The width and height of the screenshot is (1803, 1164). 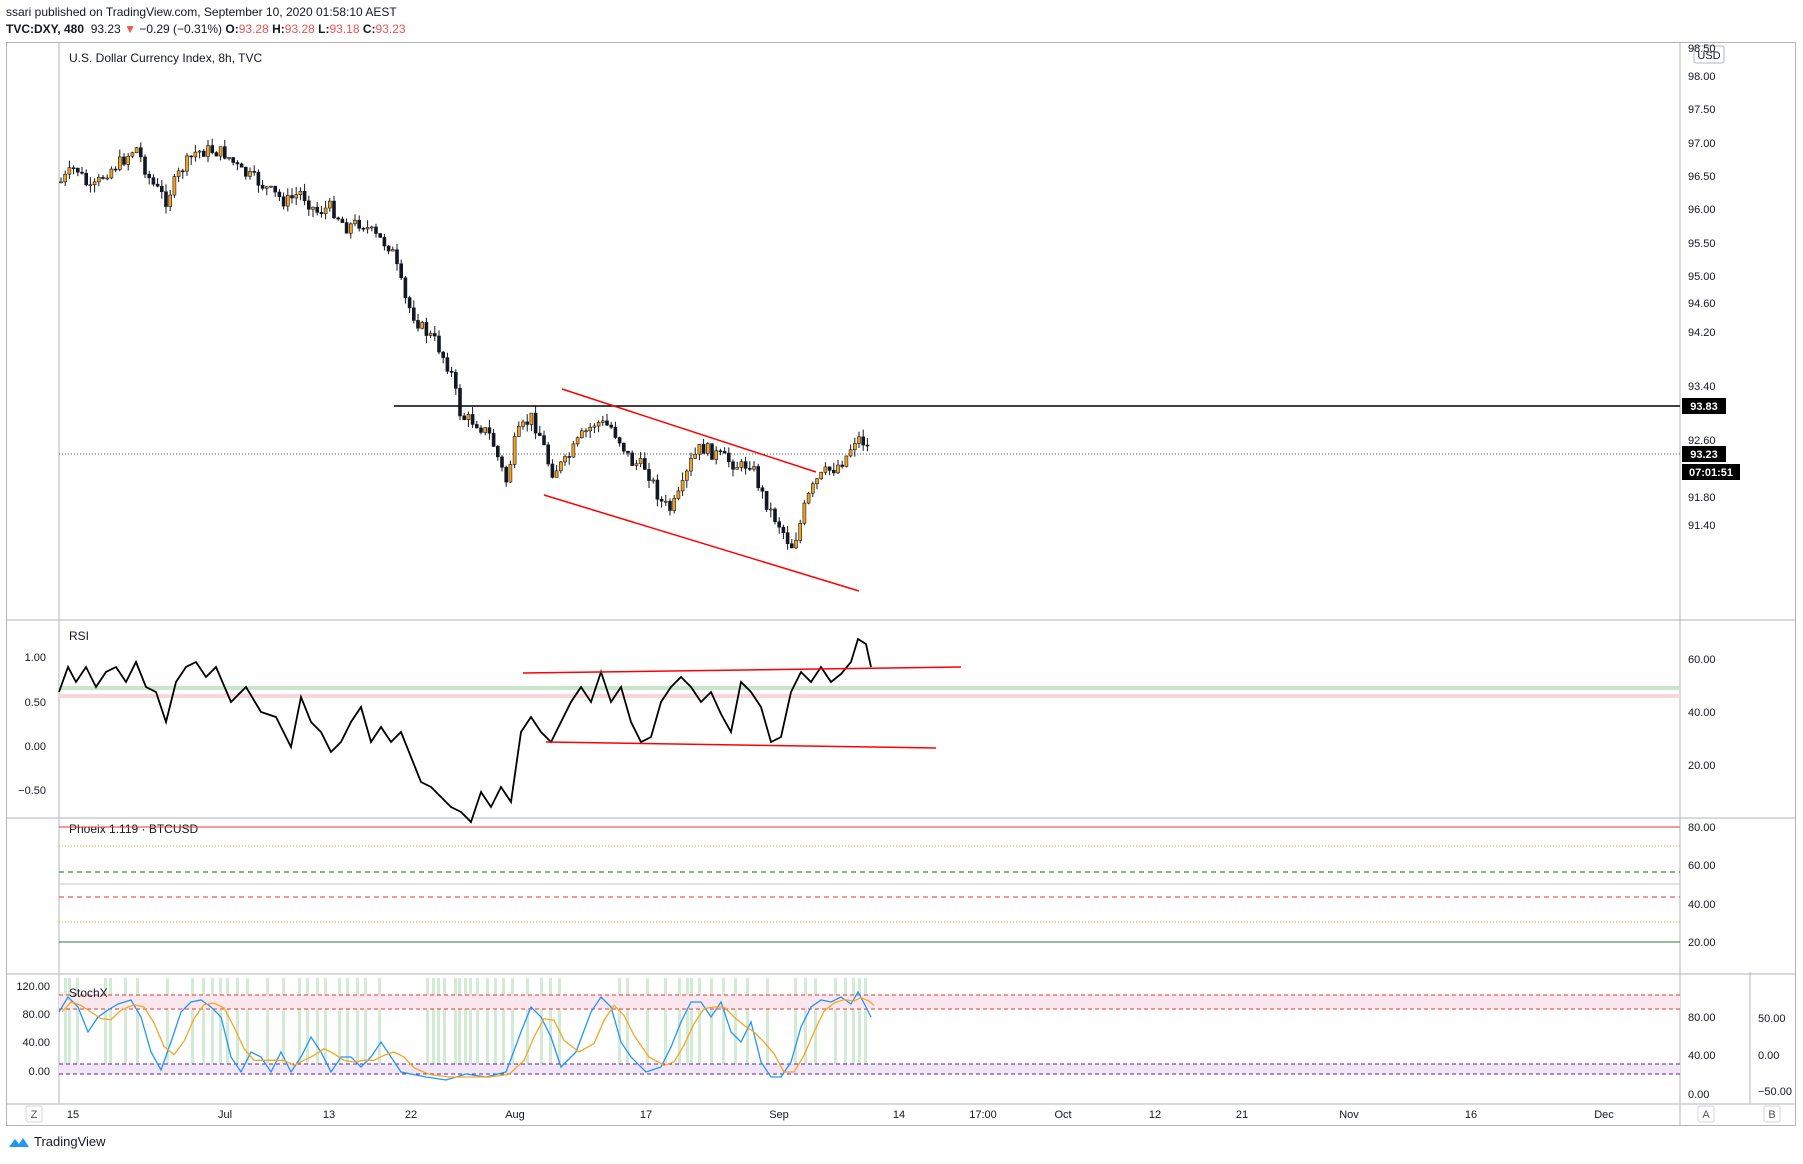 What do you see at coordinates (742, 670) in the screenshot?
I see `rsi-upper-trendline` at bounding box center [742, 670].